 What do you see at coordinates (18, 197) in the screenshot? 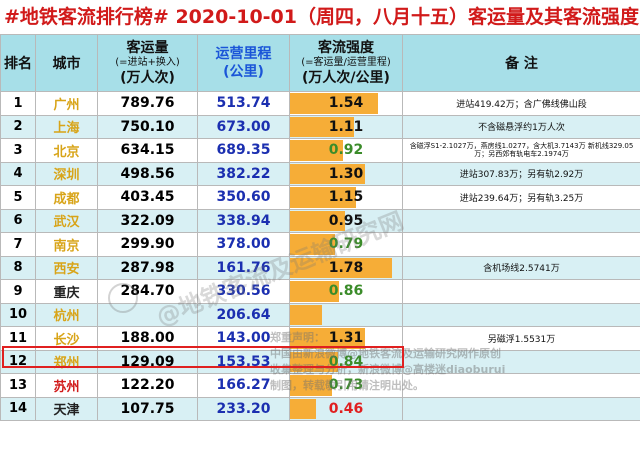
I see `rank-cell: 5` at bounding box center [18, 197].